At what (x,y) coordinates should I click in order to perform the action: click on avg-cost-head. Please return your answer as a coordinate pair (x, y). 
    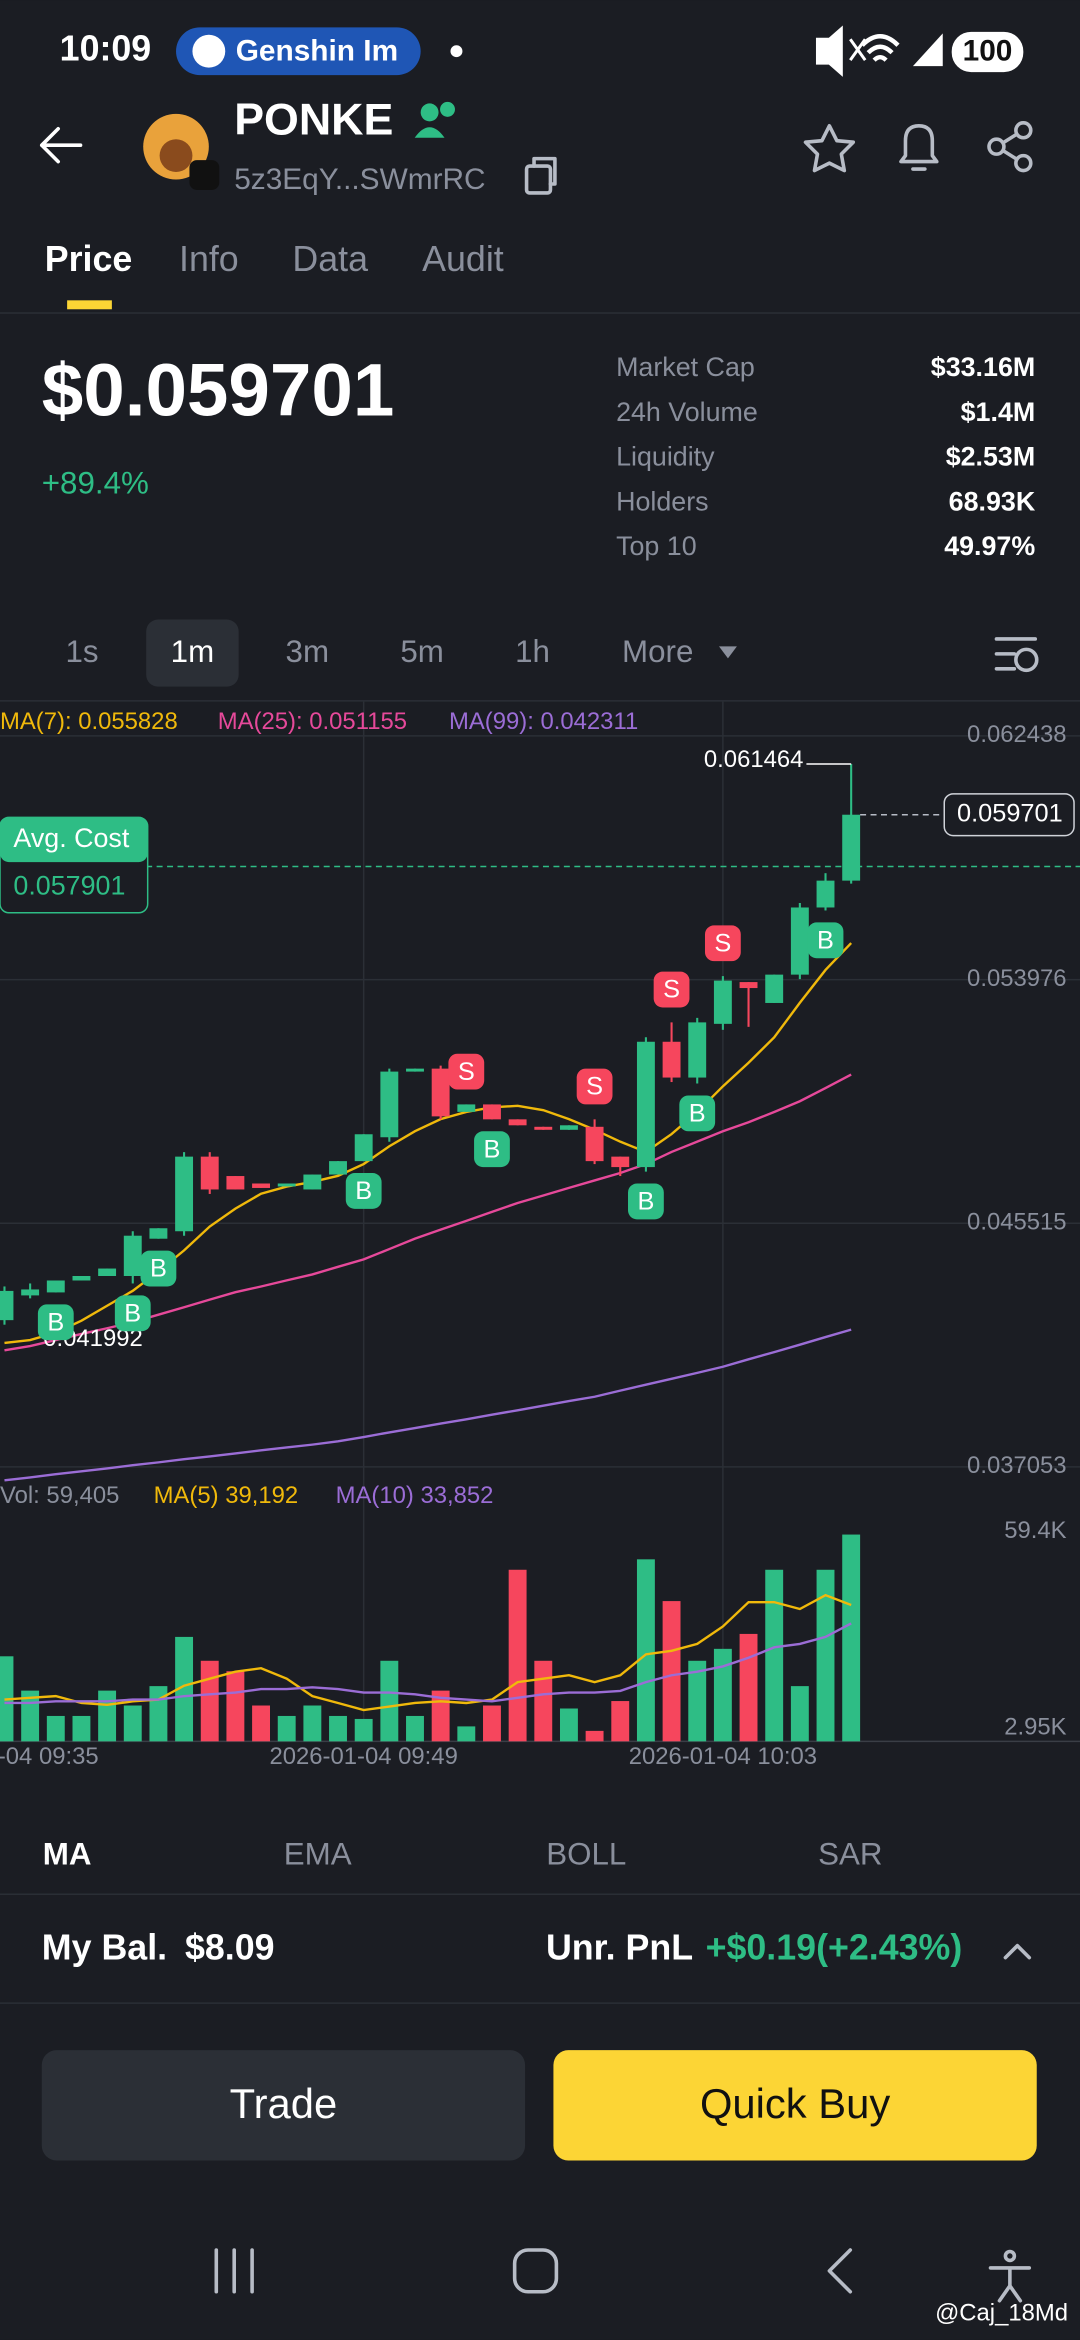
    Looking at the image, I should click on (74, 840).